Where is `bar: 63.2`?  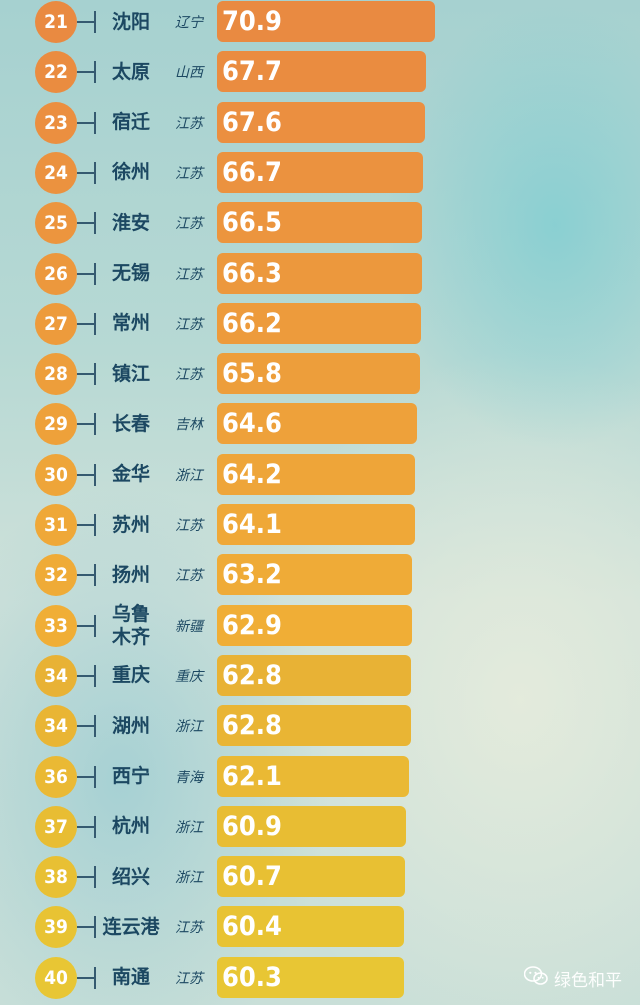 bar: 63.2 is located at coordinates (315, 575).